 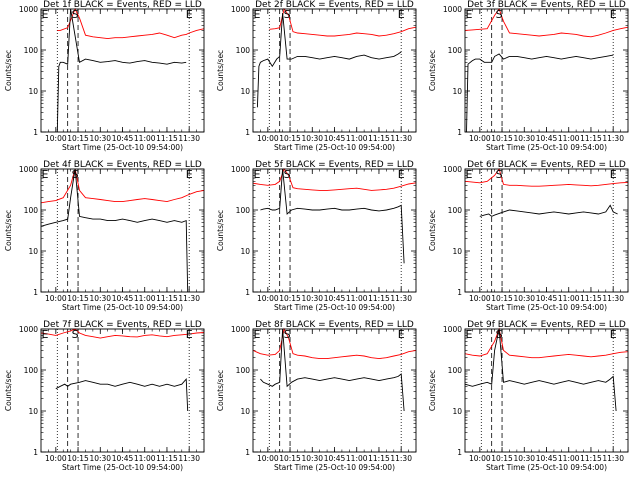 What do you see at coordinates (122, 165) in the screenshot?
I see `panel-title: Det 4f BLACK = Events, RED = LLD` at bounding box center [122, 165].